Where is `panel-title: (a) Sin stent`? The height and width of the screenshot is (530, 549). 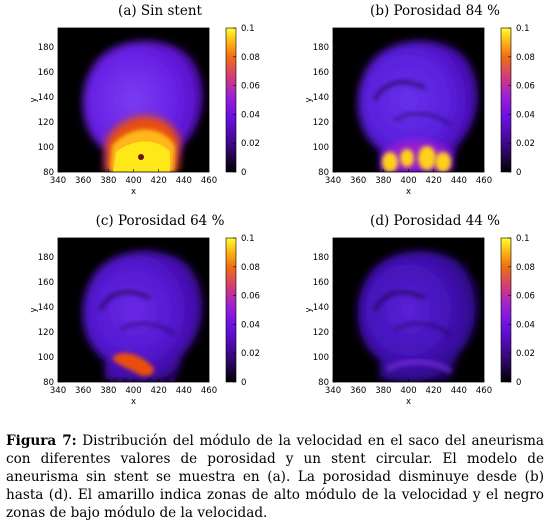 panel-title: (a) Sin stent is located at coordinates (160, 11).